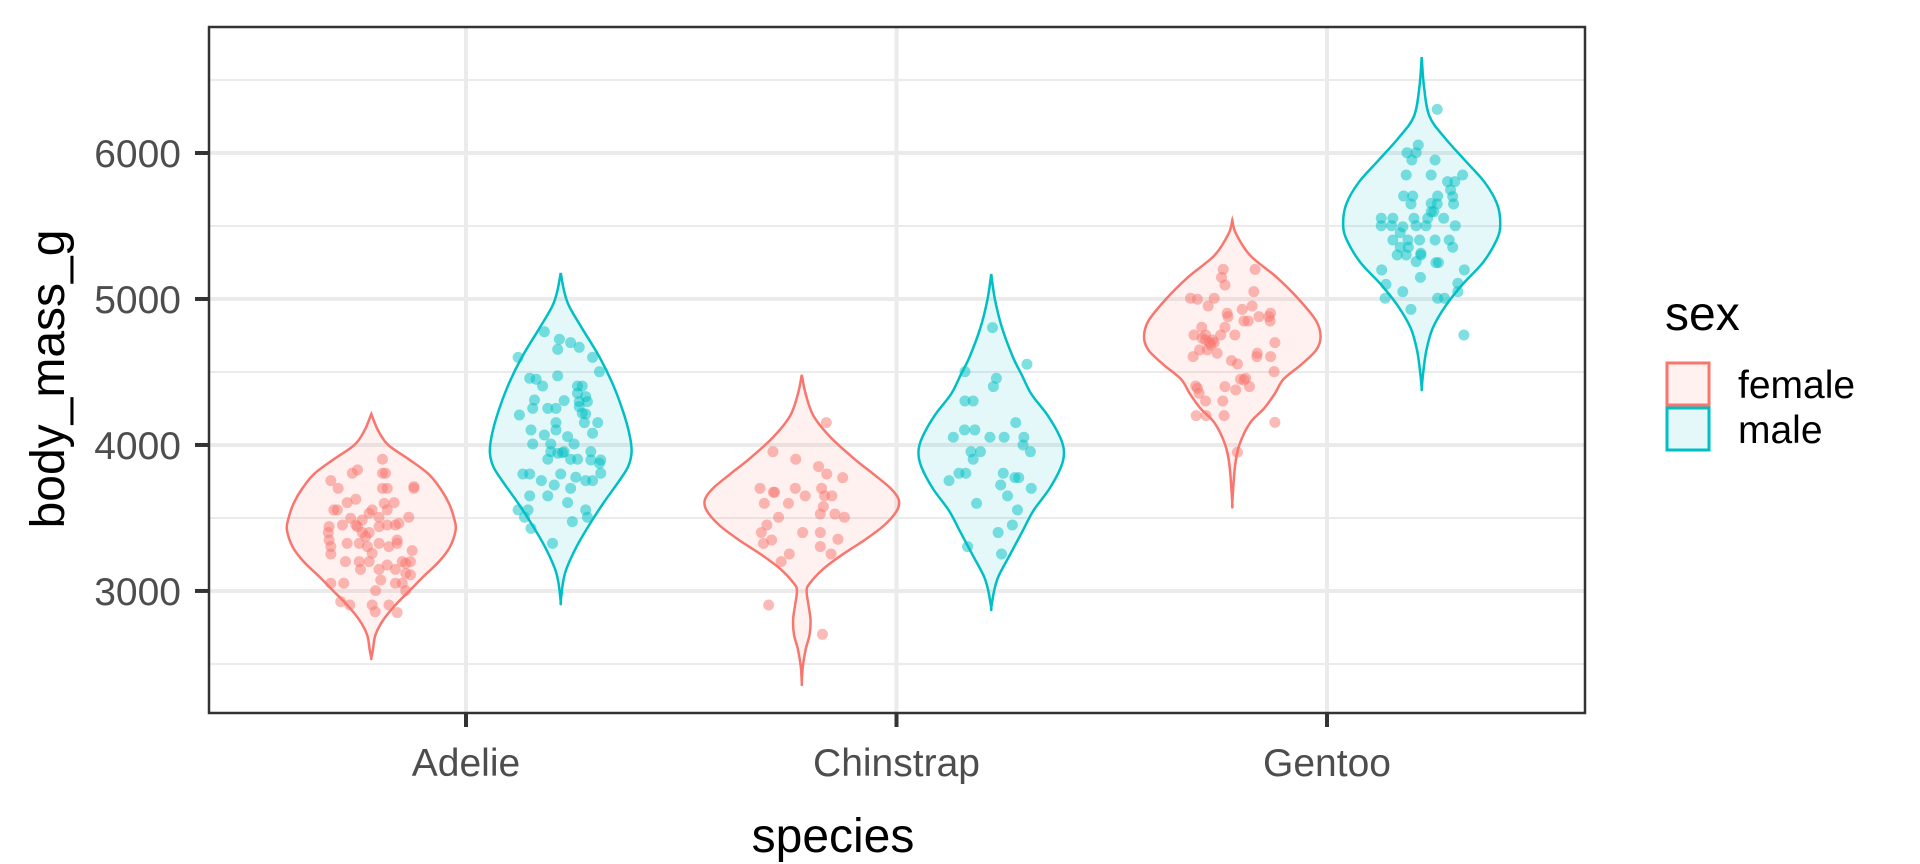 This screenshot has height=864, width=1920. What do you see at coordinates (1327, 763) in the screenshot?
I see `x-tick-label-gentoo: Gentoo` at bounding box center [1327, 763].